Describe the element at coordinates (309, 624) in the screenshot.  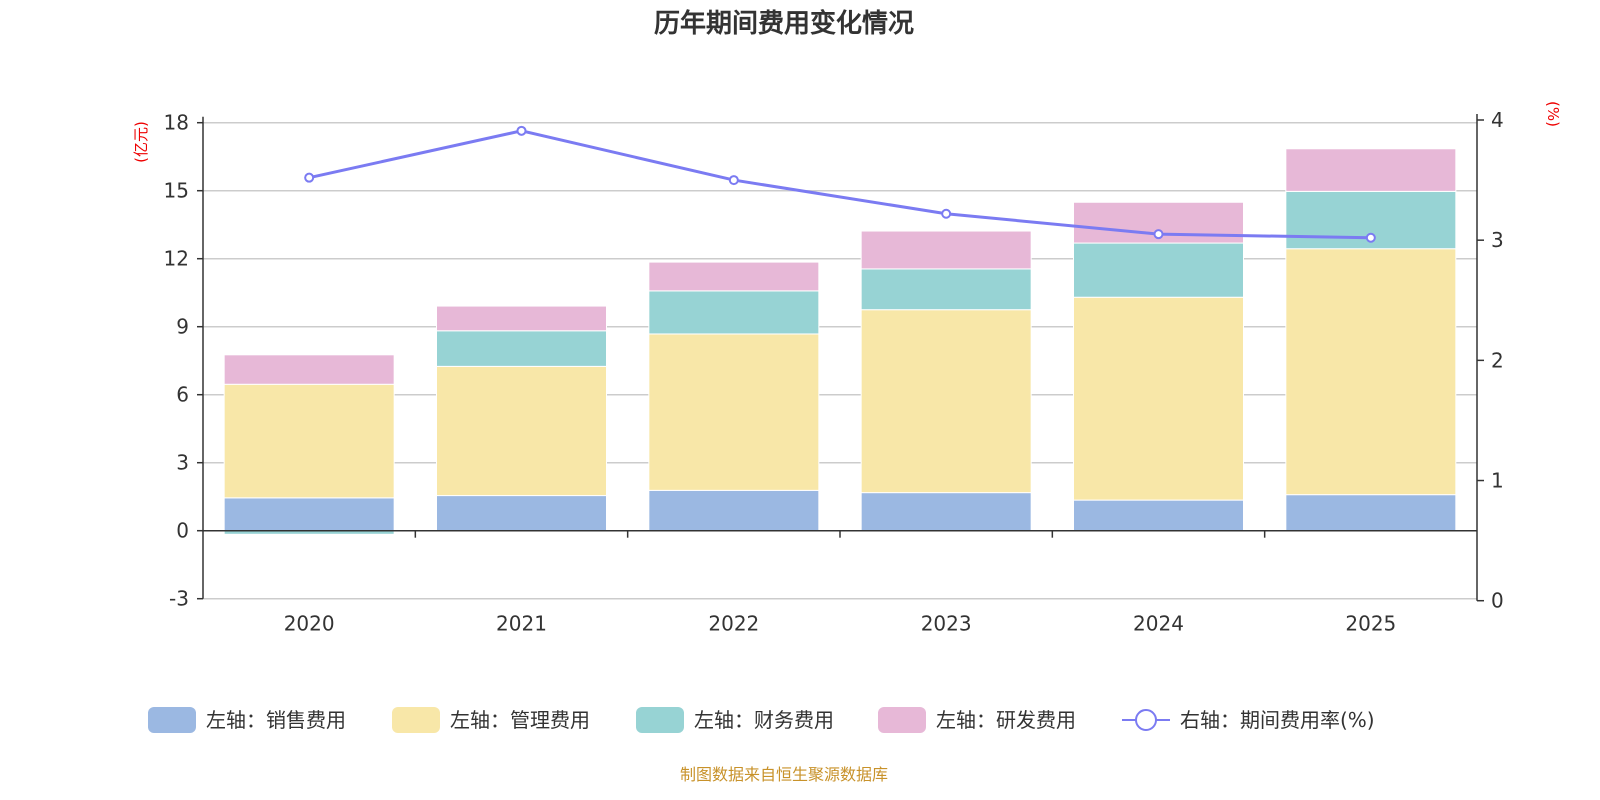
I see `x-tick-label: 2020` at that location.